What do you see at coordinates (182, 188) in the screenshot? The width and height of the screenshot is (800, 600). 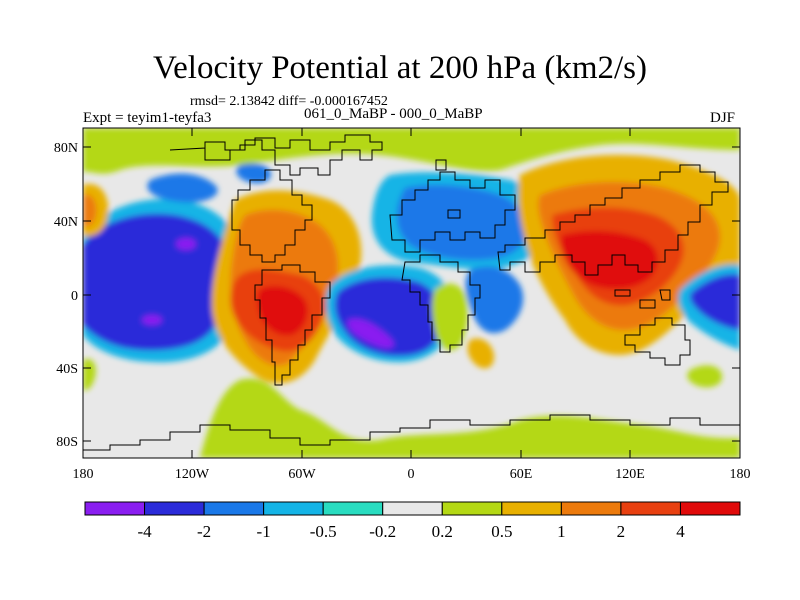 I see `contour-negative-northpacific` at bounding box center [182, 188].